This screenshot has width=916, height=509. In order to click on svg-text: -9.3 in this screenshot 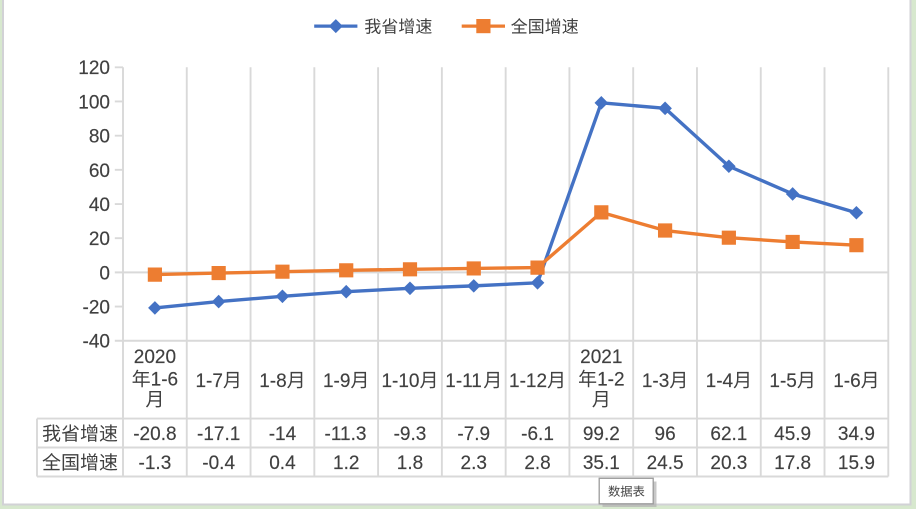, I will do `click(410, 434)`.